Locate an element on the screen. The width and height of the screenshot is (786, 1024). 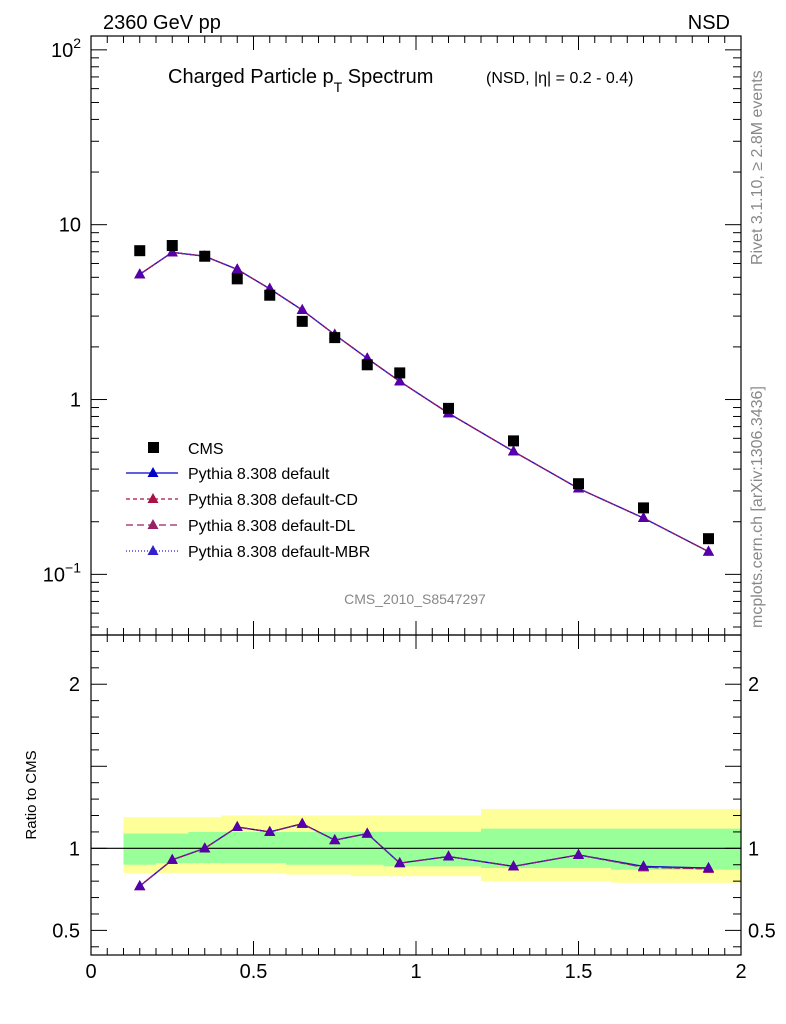
y-tick-exponent: 2 is located at coordinates (77, 43).